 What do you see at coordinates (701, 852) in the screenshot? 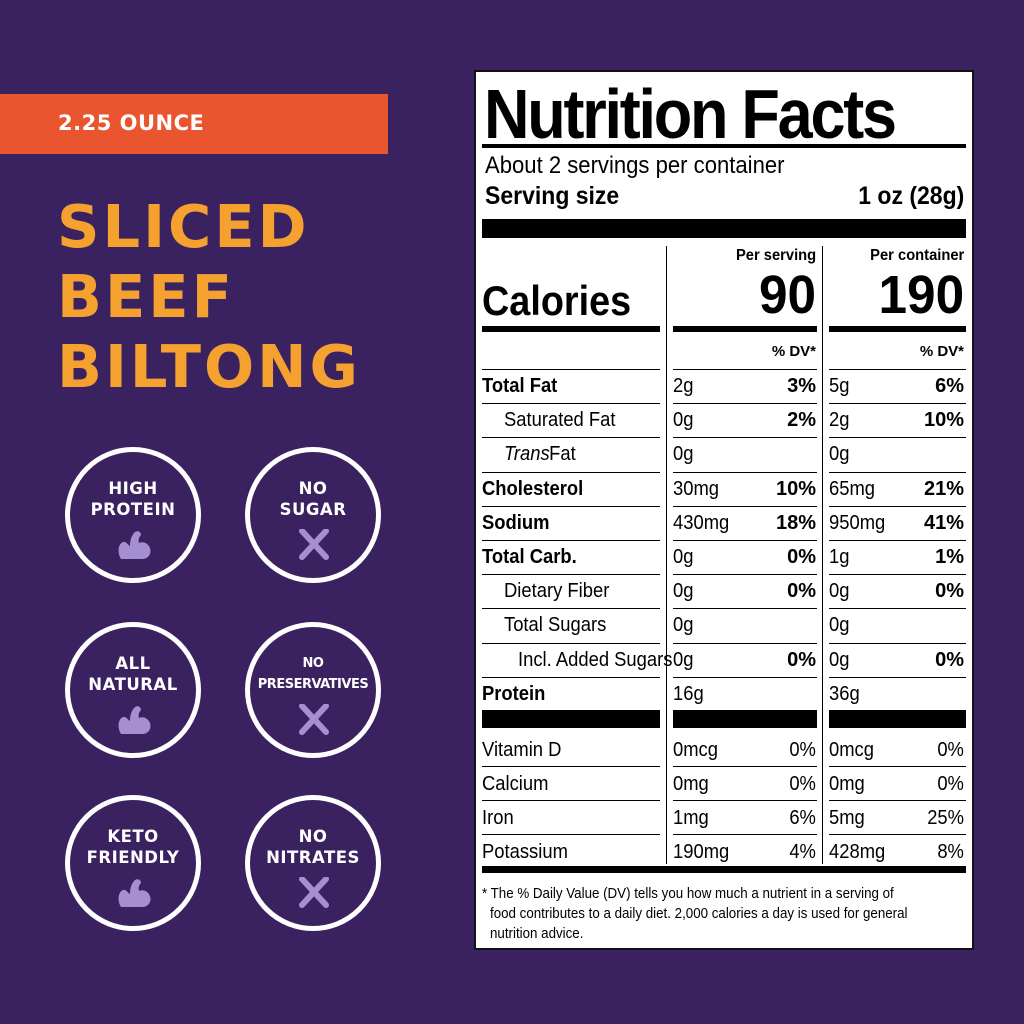
I see `serving-amount: 190mg` at bounding box center [701, 852].